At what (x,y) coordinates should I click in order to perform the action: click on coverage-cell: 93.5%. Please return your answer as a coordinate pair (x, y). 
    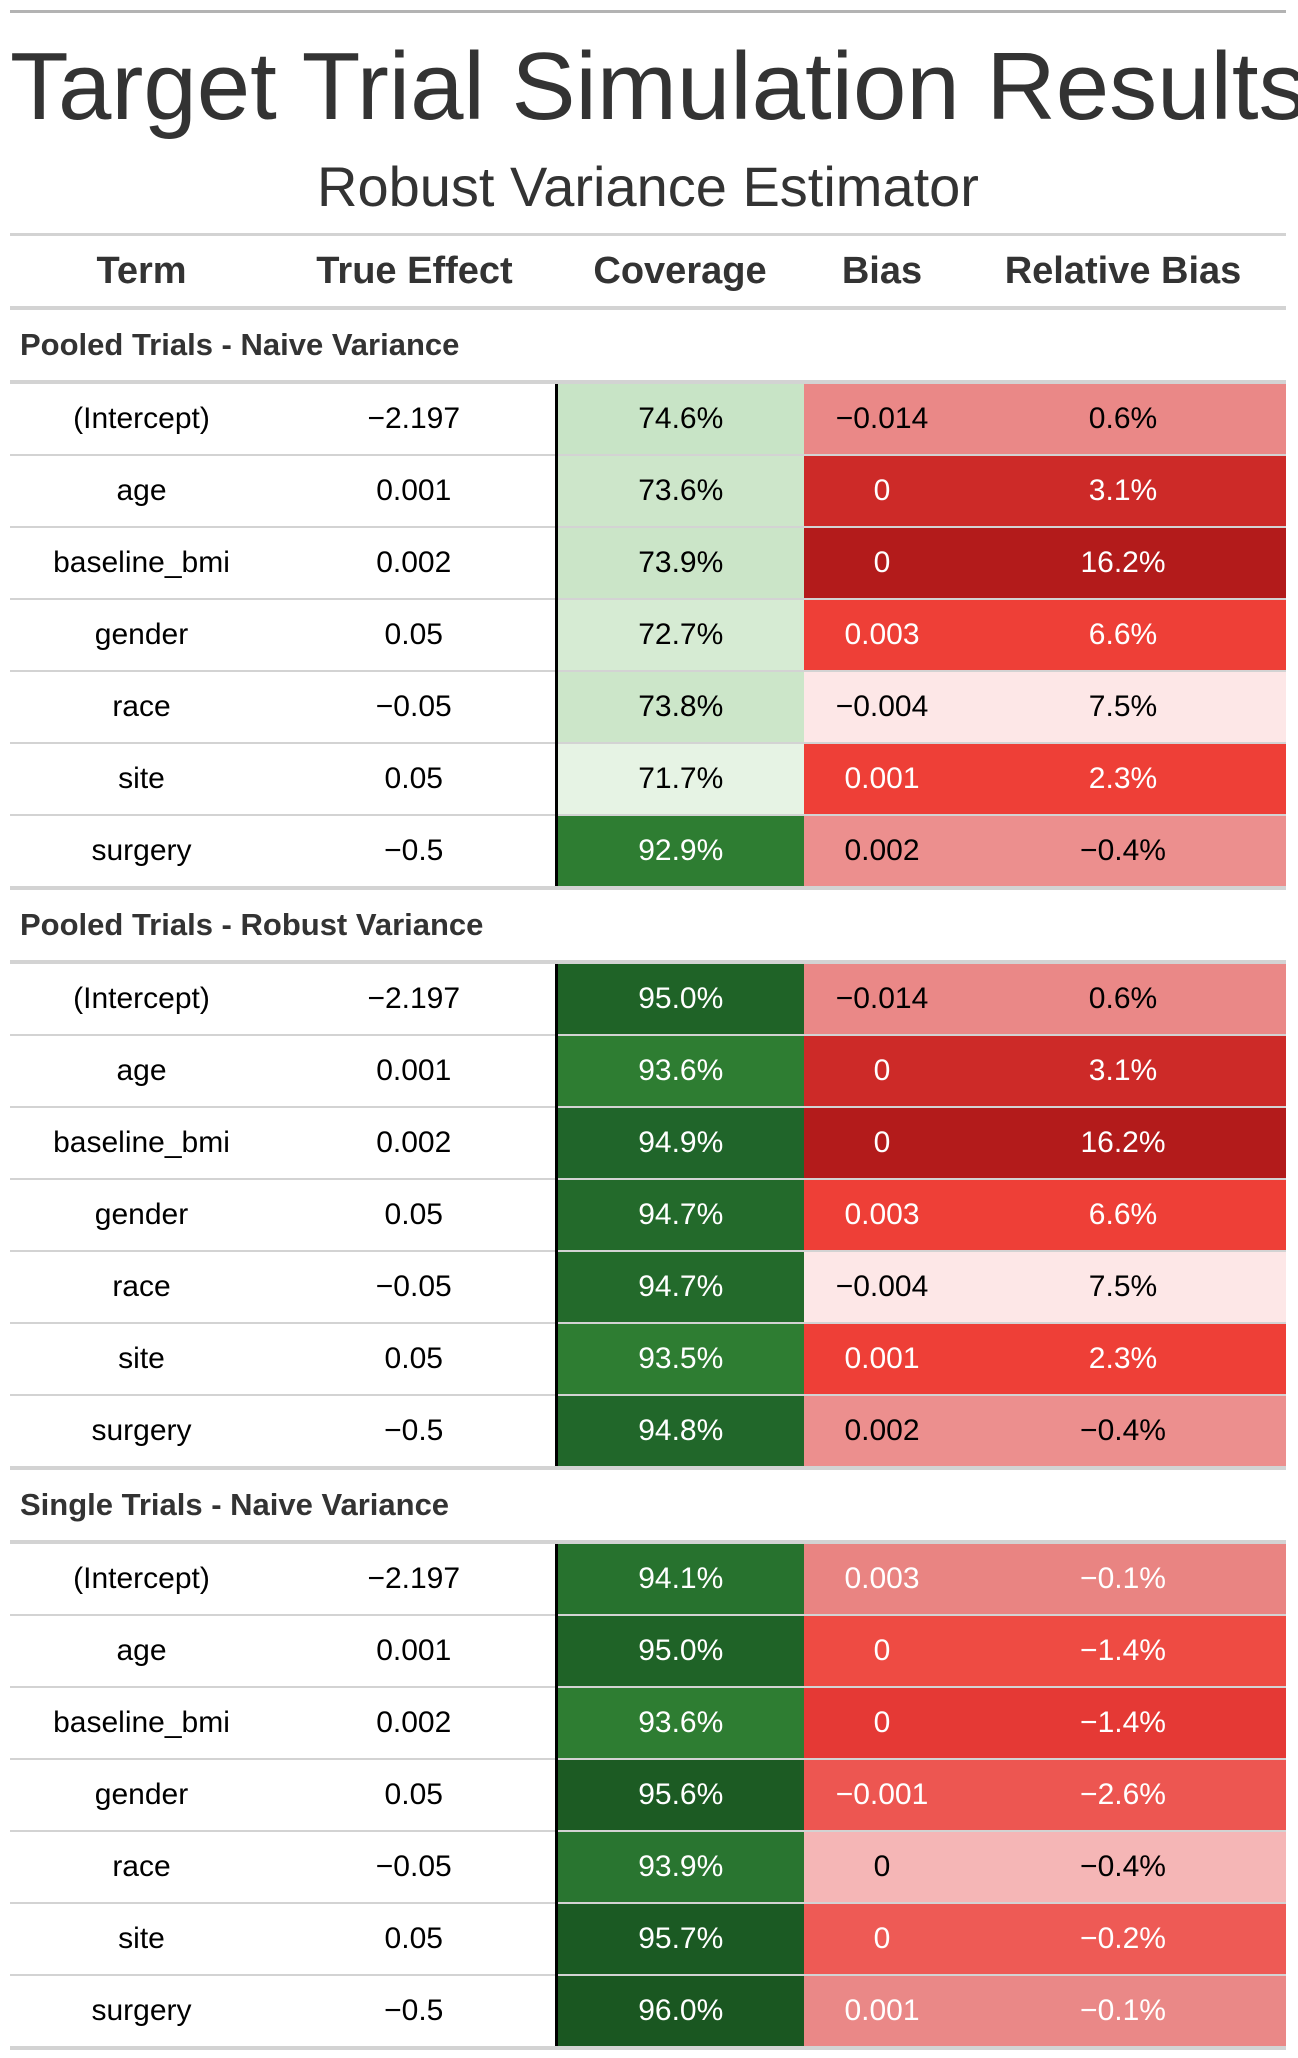
    Looking at the image, I should click on (679, 1359).